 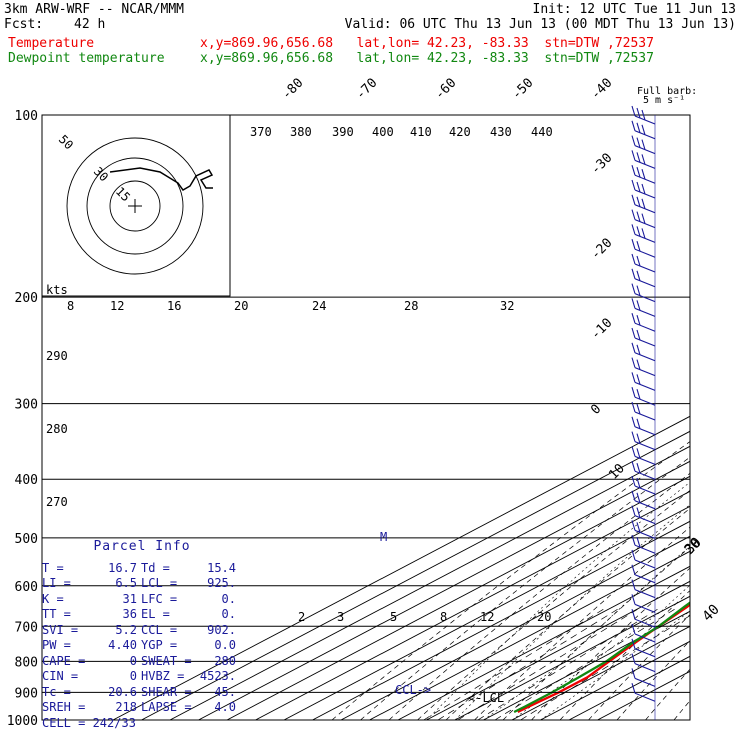 What do you see at coordinates (26, 405) in the screenshot?
I see `pressure-label: 300` at bounding box center [26, 405].